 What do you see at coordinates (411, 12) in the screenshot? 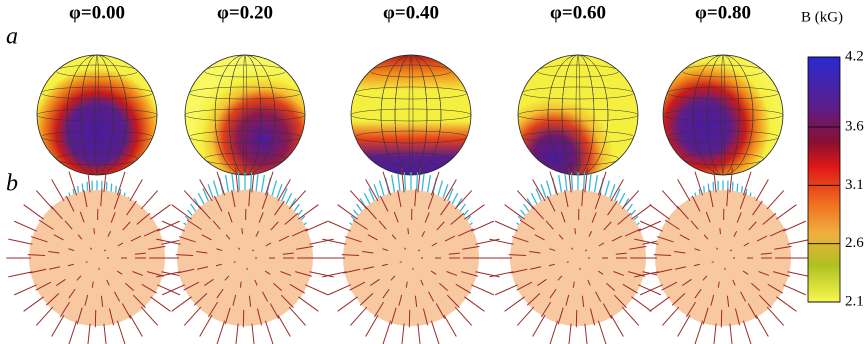
I see `phase-label: φ=0.40` at bounding box center [411, 12].